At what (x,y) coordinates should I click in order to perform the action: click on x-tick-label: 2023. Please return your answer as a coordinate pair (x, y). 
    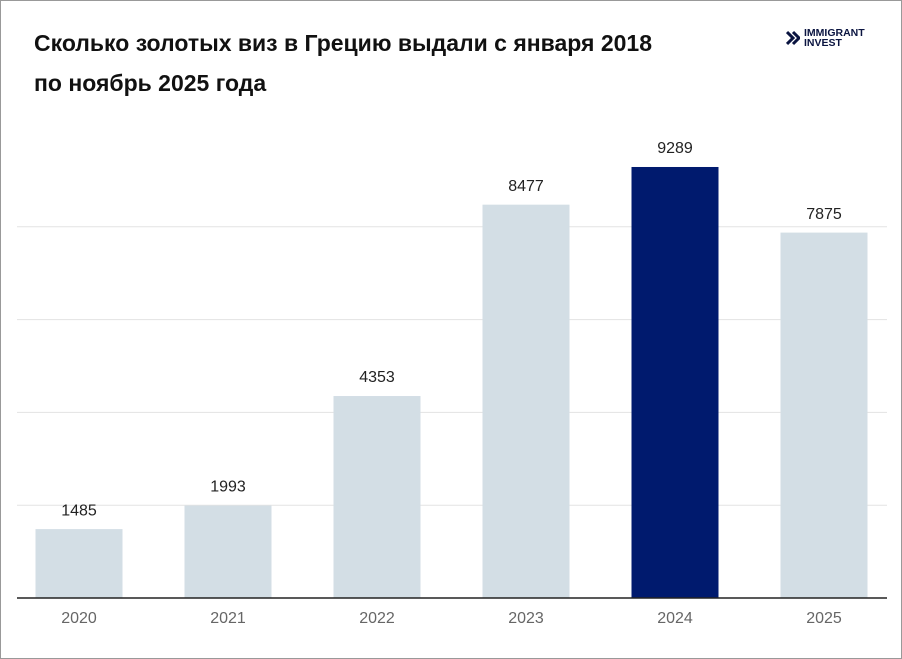
    Looking at the image, I should click on (526, 618).